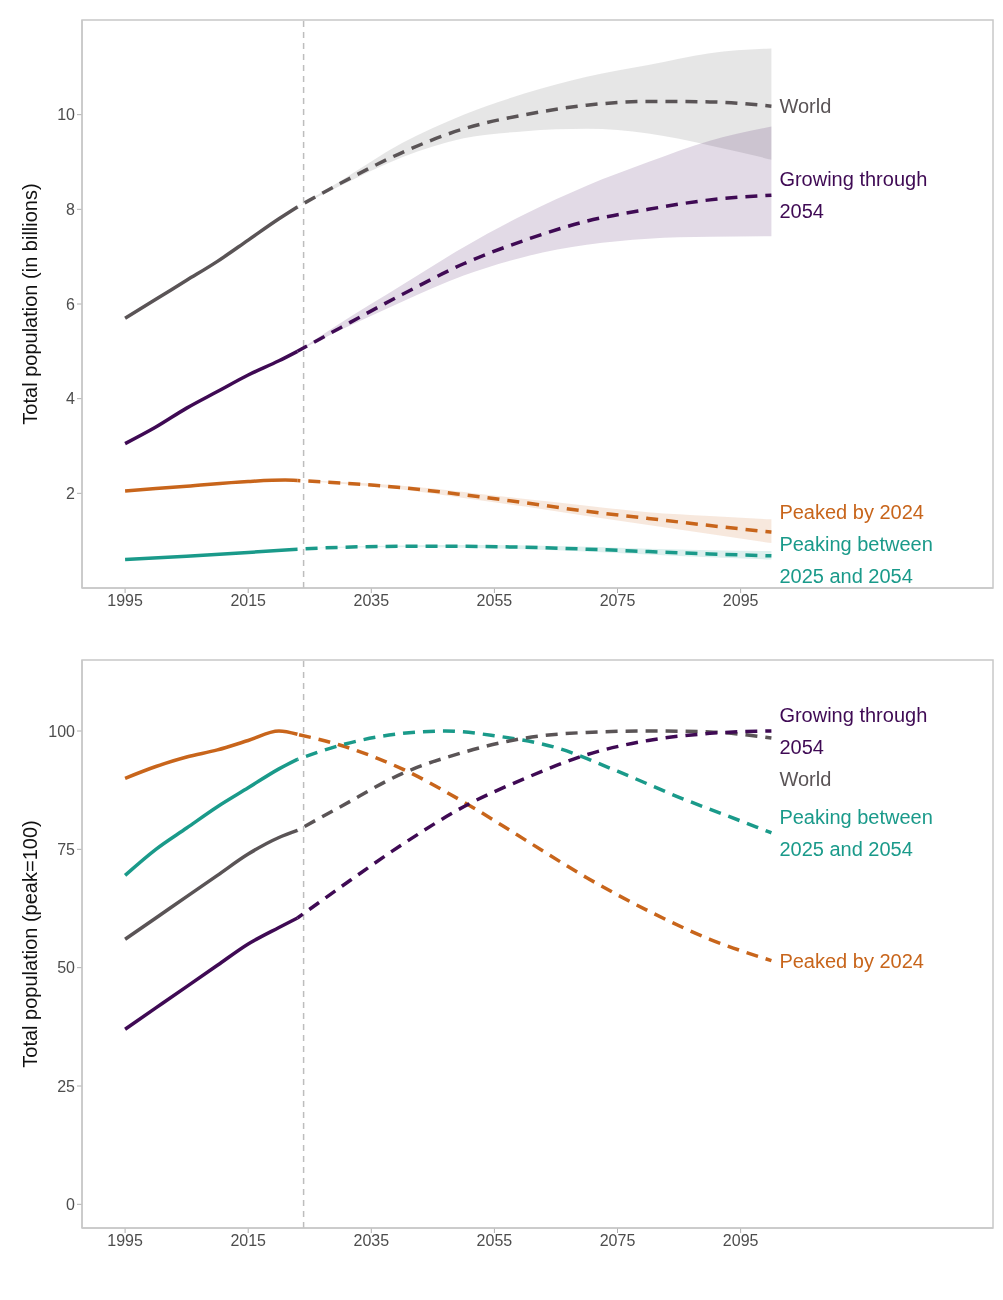 The image size is (1003, 1300). Describe the element at coordinates (30, 944) in the screenshot. I see `y-axis-title: Total population (peak=100)` at that location.